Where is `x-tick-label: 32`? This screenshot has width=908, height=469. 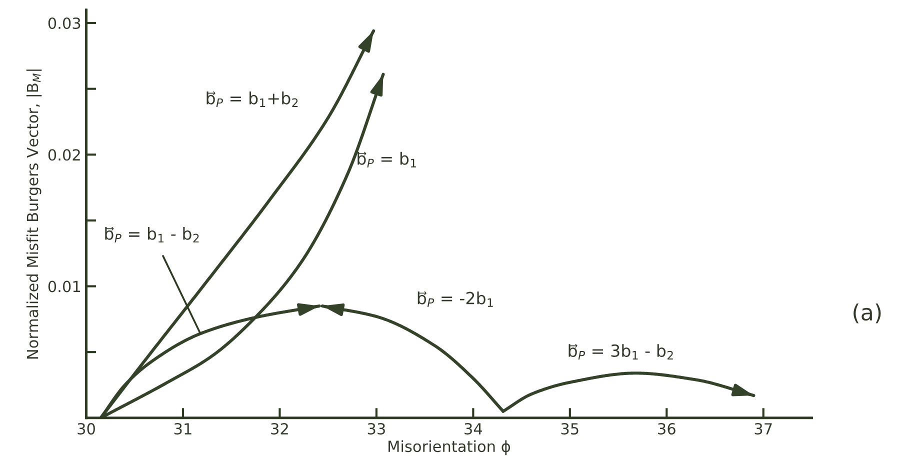 x-tick-label: 32 is located at coordinates (279, 429).